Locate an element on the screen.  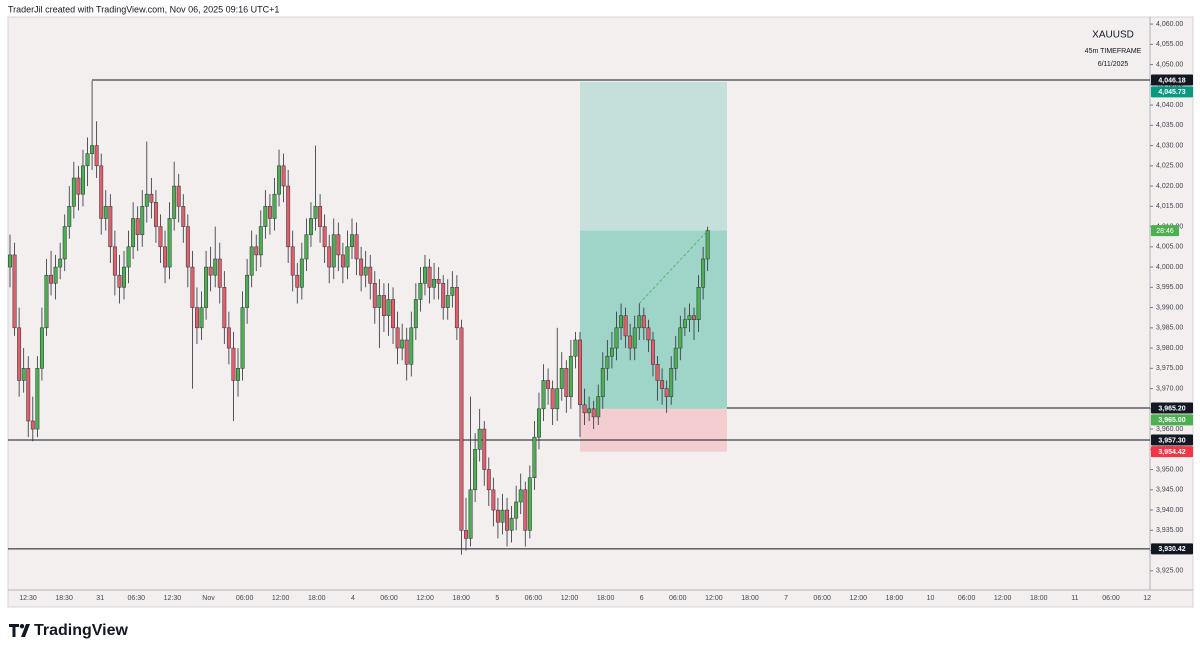
stop-zone is located at coordinates (653, 430).